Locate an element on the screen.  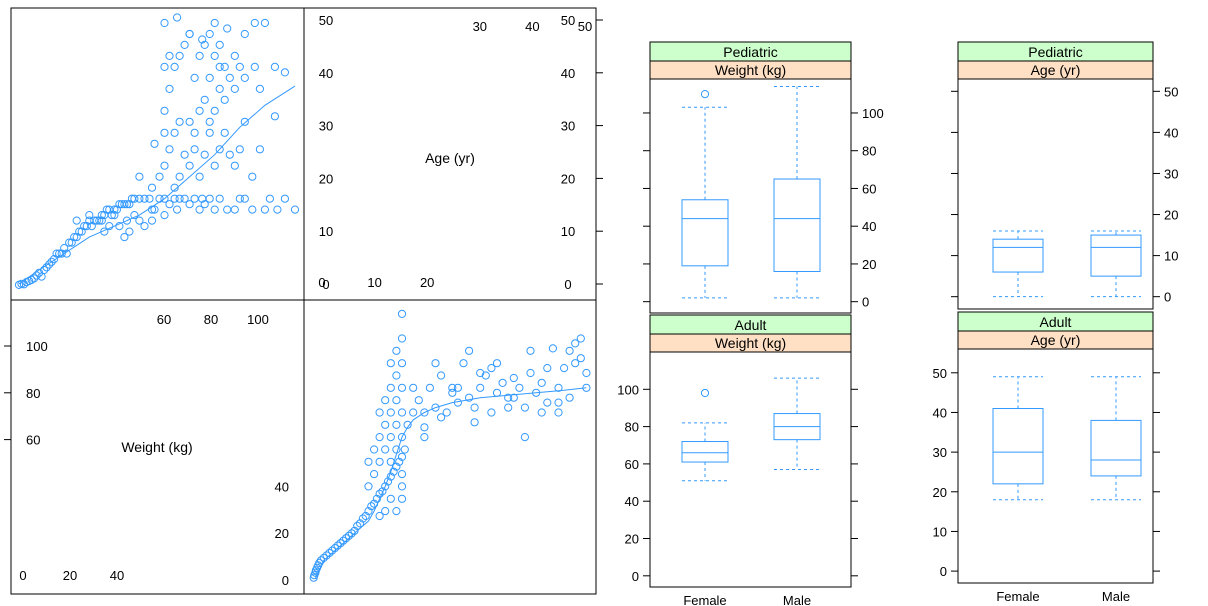
boxplot-adult-weight: Adult Weight (kg) 0 20 40 60 80 100 is located at coordinates (737, 451).